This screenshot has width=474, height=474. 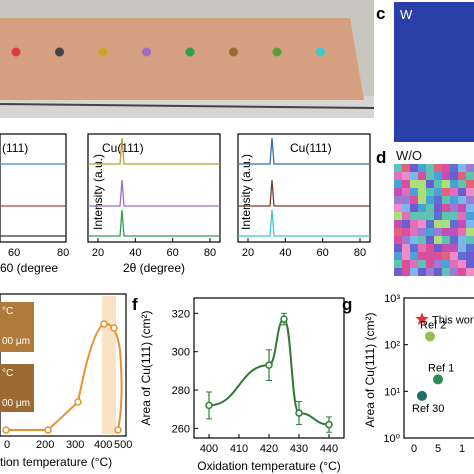 What do you see at coordinates (246, 192) in the screenshot?
I see `xrd-ylabel-3: Intensity (a.u.)` at bounding box center [246, 192].